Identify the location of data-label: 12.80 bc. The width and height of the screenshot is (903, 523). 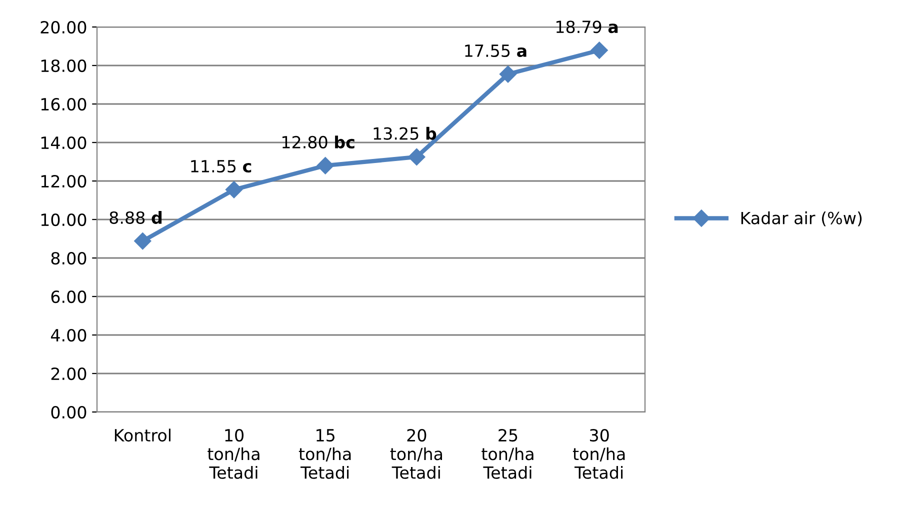
(318, 142).